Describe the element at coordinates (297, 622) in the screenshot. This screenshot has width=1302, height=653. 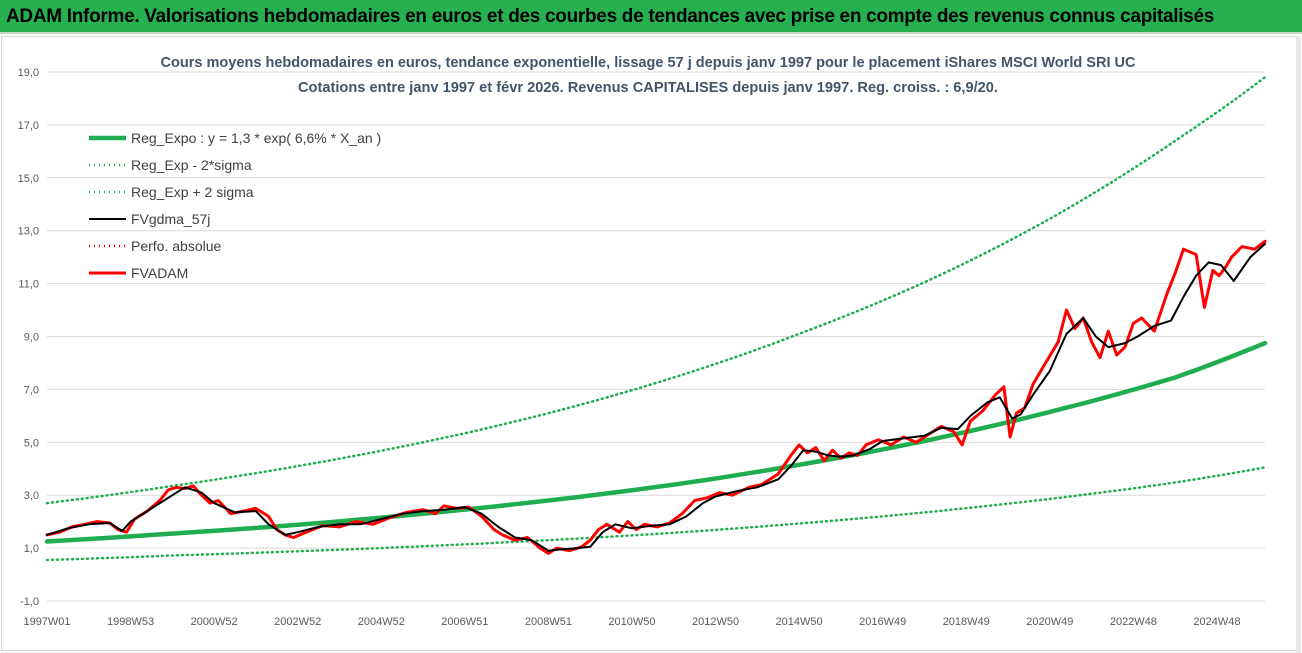
I see `x-tick-label: 2002W52` at that location.